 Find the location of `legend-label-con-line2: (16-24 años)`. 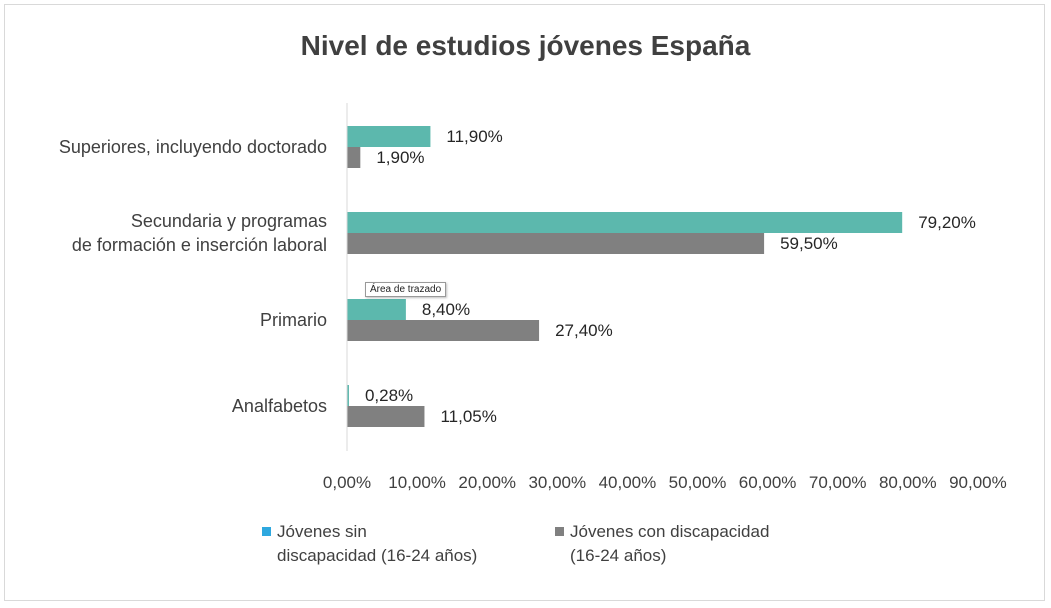

legend-label-con-line2: (16-24 años) is located at coordinates (618, 555).